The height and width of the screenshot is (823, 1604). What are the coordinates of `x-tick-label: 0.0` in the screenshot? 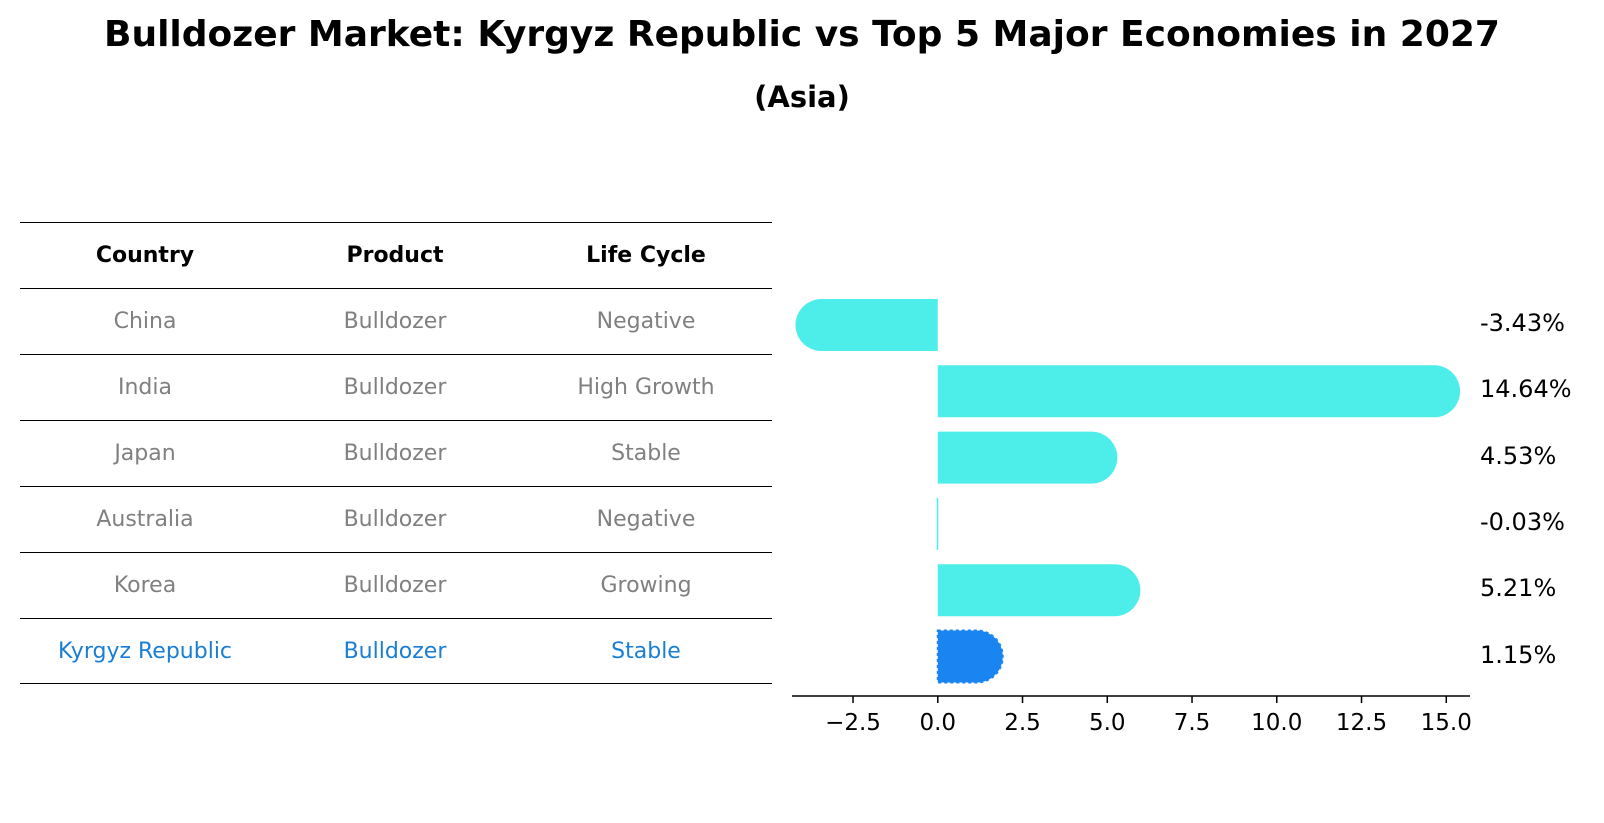 It's located at (937, 723).